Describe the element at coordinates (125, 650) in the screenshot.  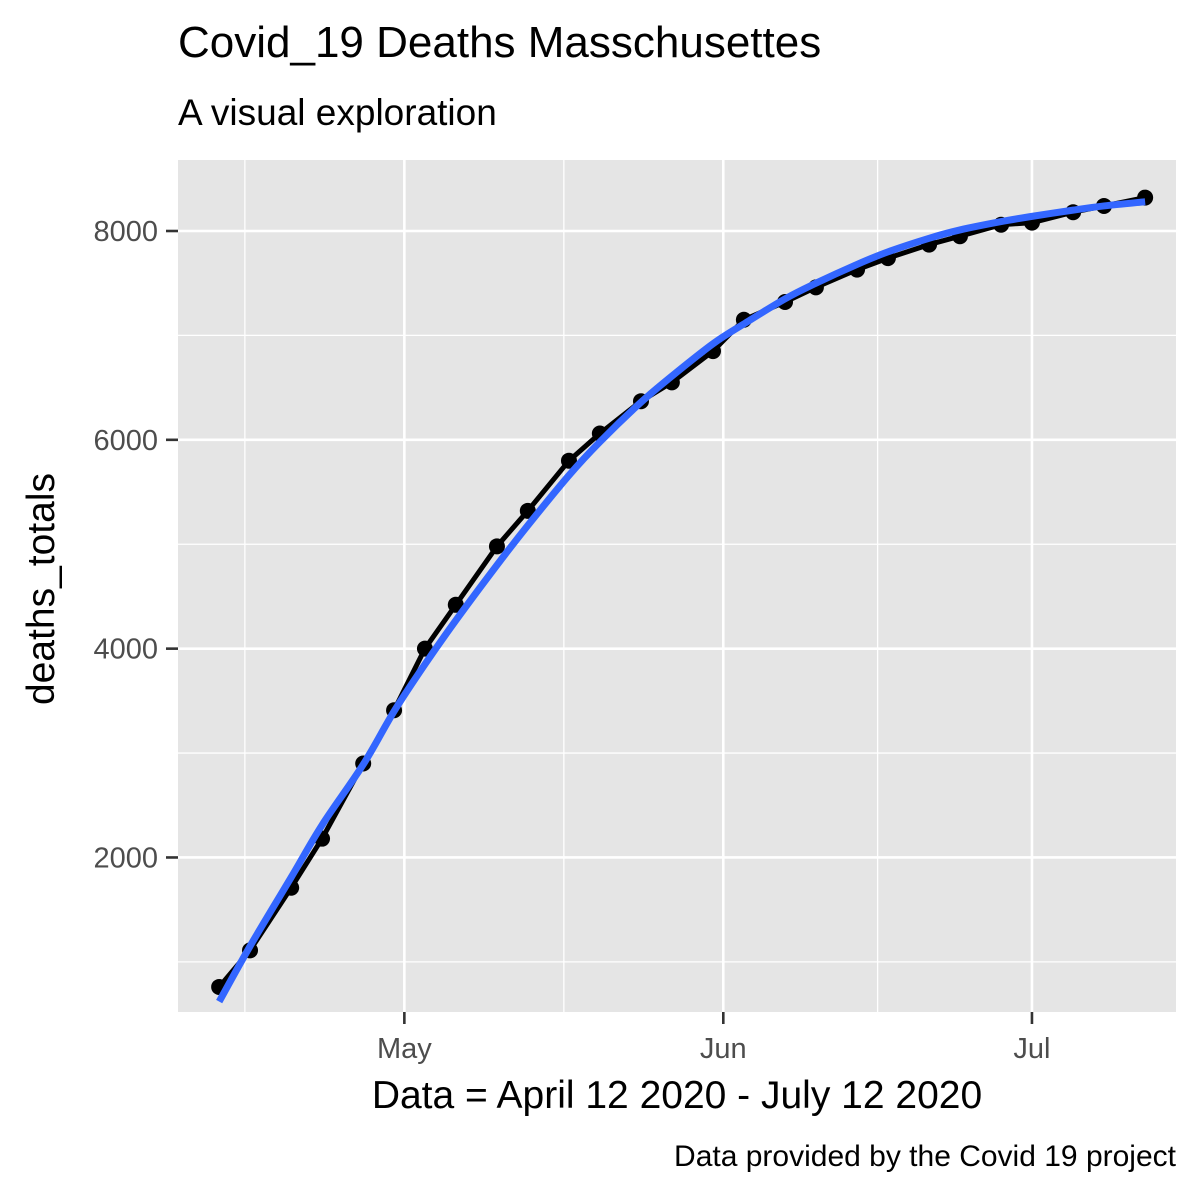
I see `y-tick-label: 4000` at that location.